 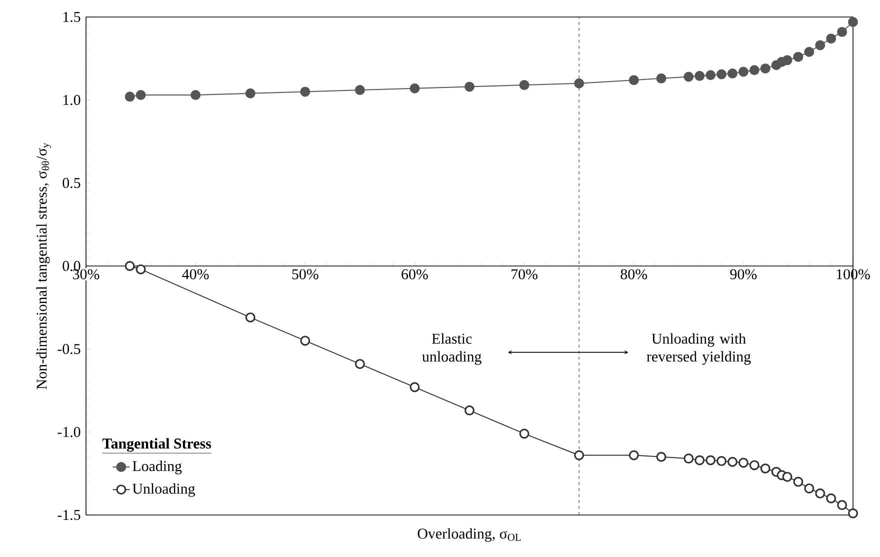 What do you see at coordinates (452, 349) in the screenshot?
I see `annotation: Elastic unloading` at bounding box center [452, 349].